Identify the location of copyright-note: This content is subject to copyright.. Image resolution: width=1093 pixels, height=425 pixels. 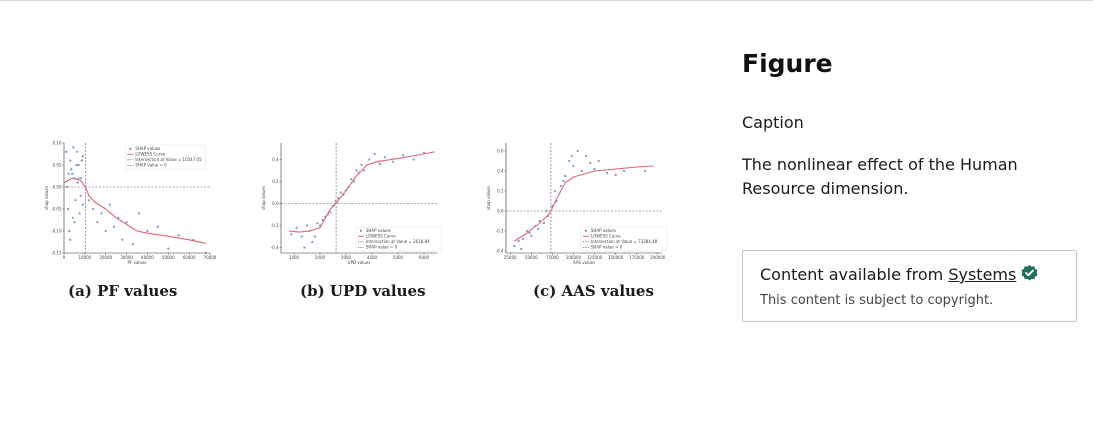
(877, 300).